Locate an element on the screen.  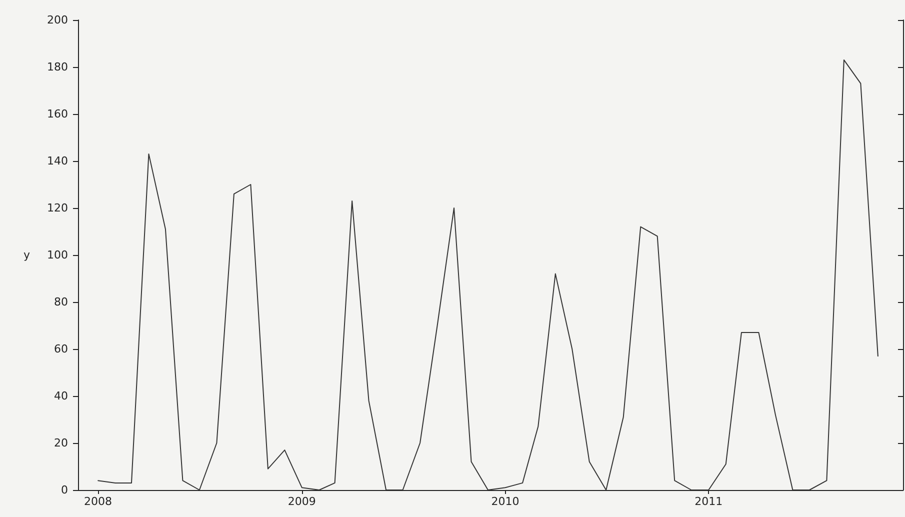
y-tick-label: 80 is located at coordinates (61, 302).